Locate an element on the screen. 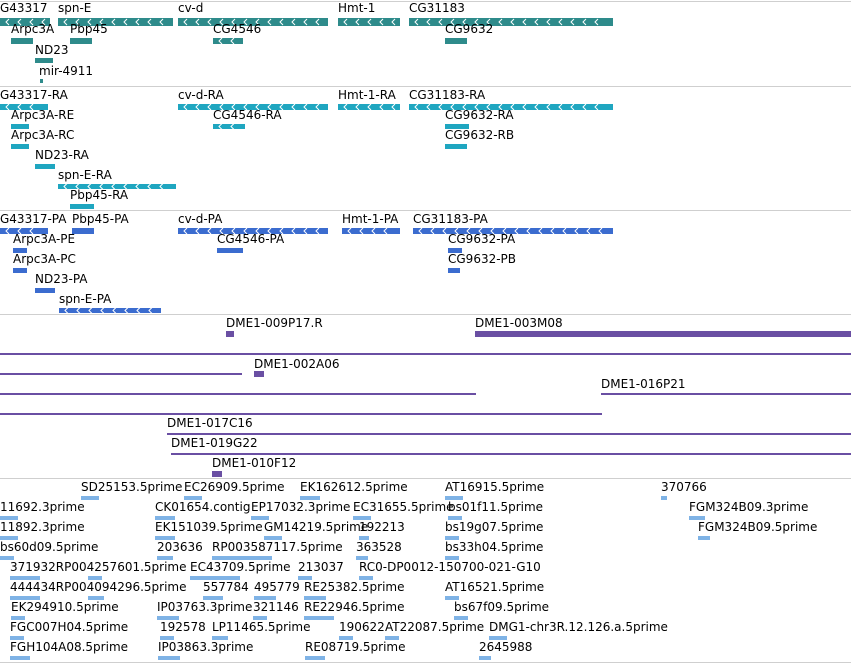 The image size is (851, 663). feature-proteins: cv-d-PA is located at coordinates (253, 223).